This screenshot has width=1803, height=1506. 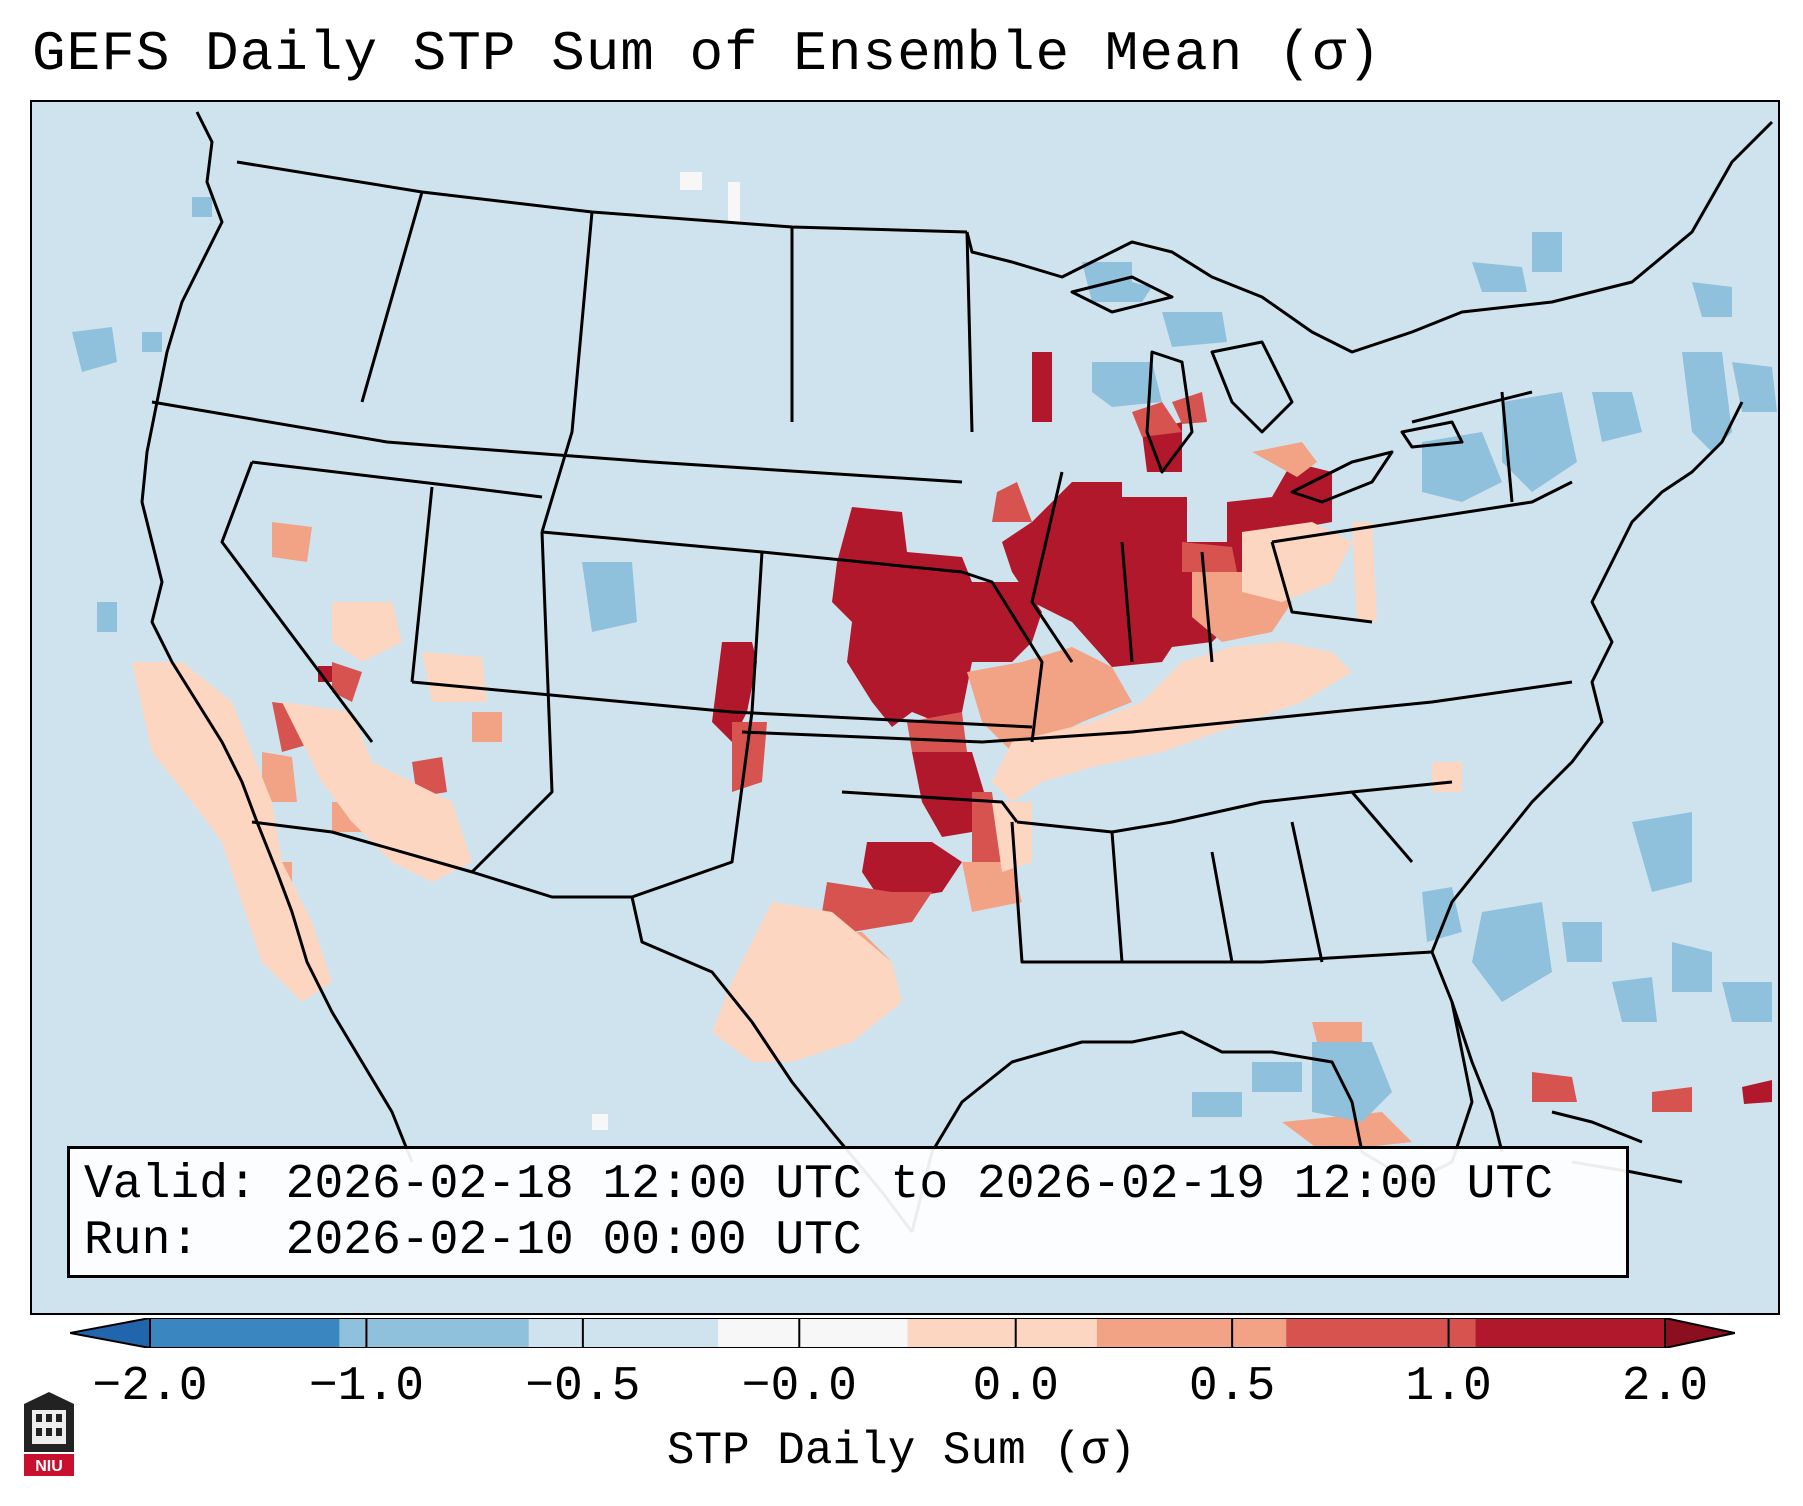 What do you see at coordinates (49, 1434) in the screenshot?
I see `niu-logo: NIU` at bounding box center [49, 1434].